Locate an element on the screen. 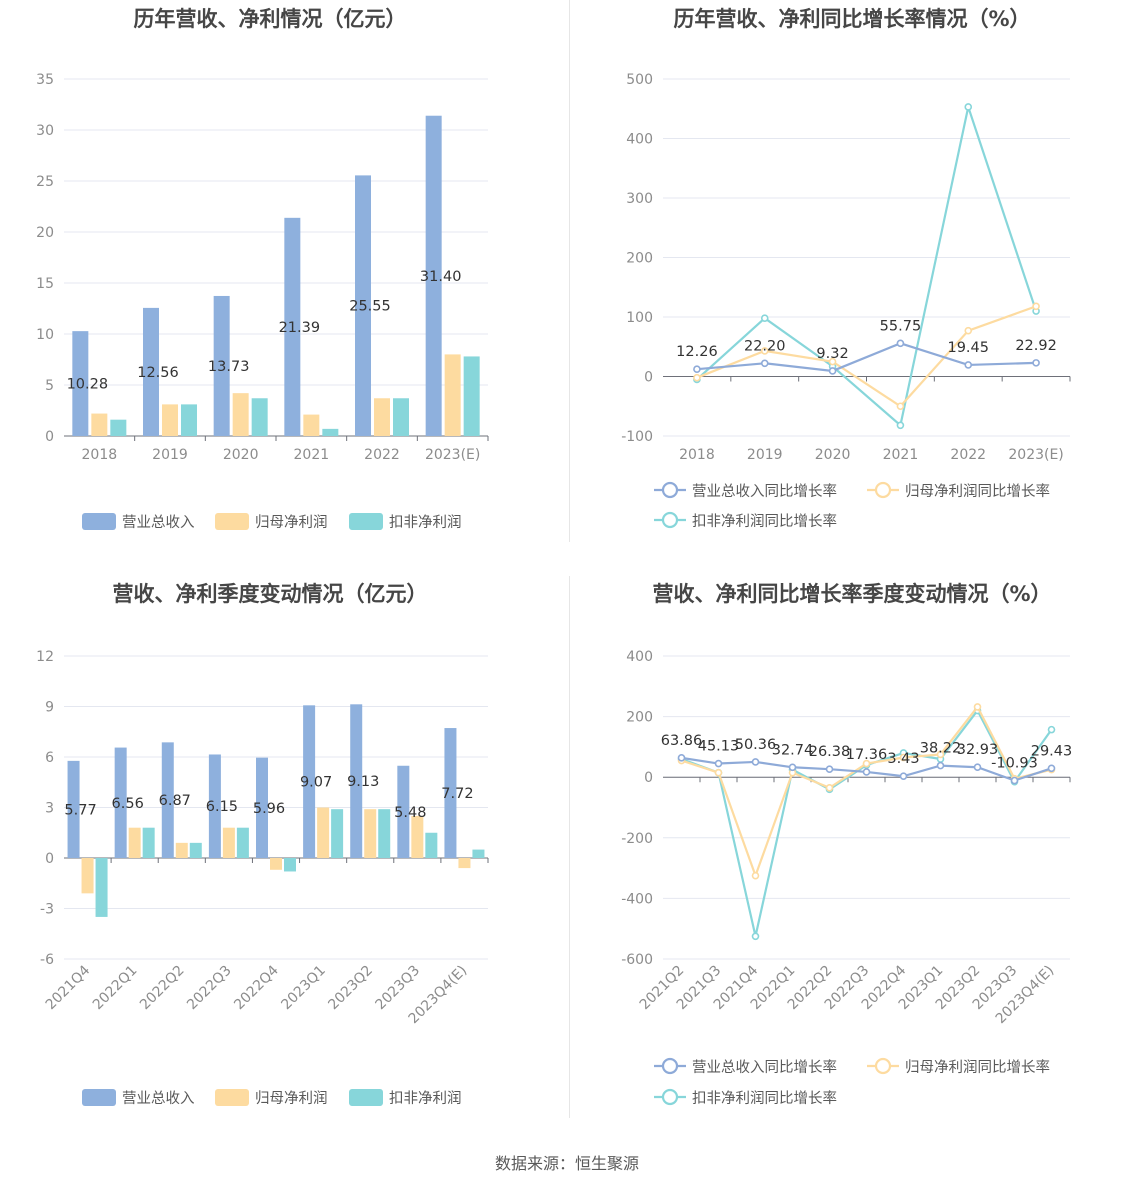 The width and height of the screenshot is (1134, 1188). data-label: 10.28 is located at coordinates (88, 385).